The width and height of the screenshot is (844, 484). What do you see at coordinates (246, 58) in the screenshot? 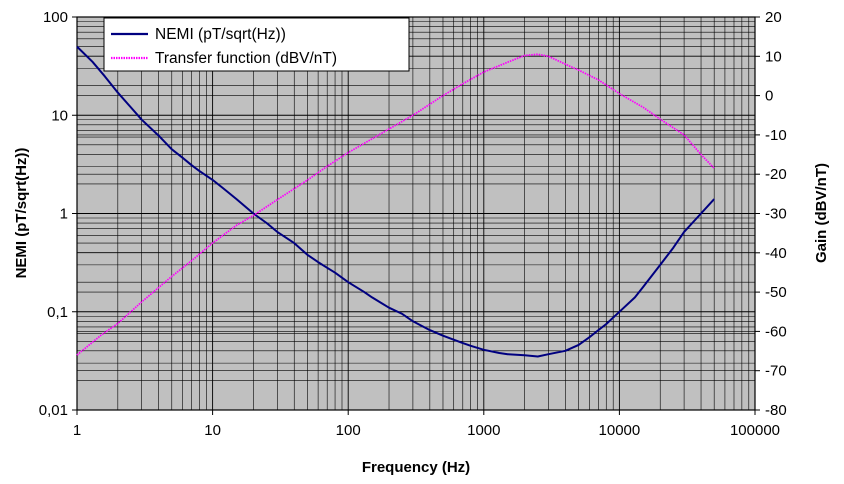
I see `legend-label-transfer-function: Transfer function (dBV/nT)` at bounding box center [246, 58].